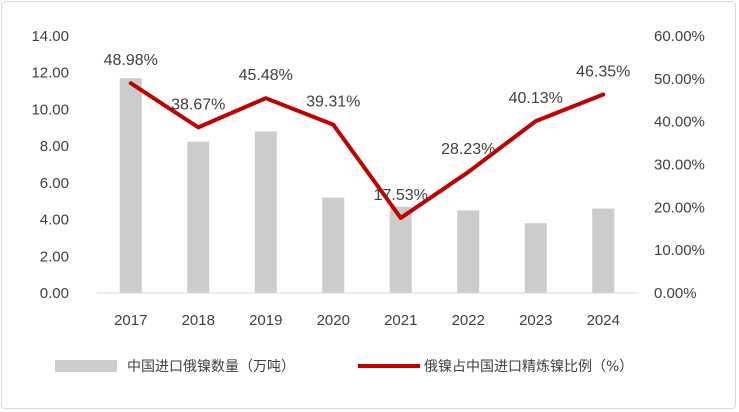 This screenshot has width=739, height=412. I want to click on x-tick-label: 2022, so click(468, 320).